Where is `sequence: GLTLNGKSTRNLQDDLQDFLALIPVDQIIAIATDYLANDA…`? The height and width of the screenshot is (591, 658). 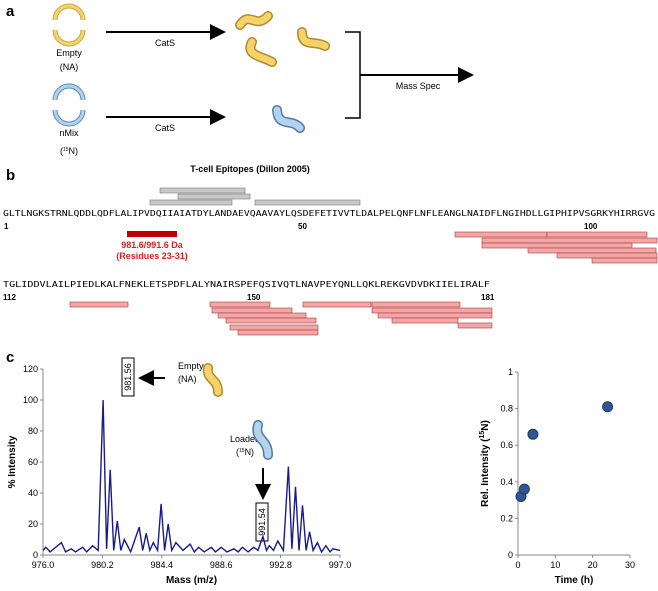 sequence: GLTLNGKSTRNLQDDLQDFLALIPVDQIIAIATDYLANDA… is located at coordinates (329, 213).